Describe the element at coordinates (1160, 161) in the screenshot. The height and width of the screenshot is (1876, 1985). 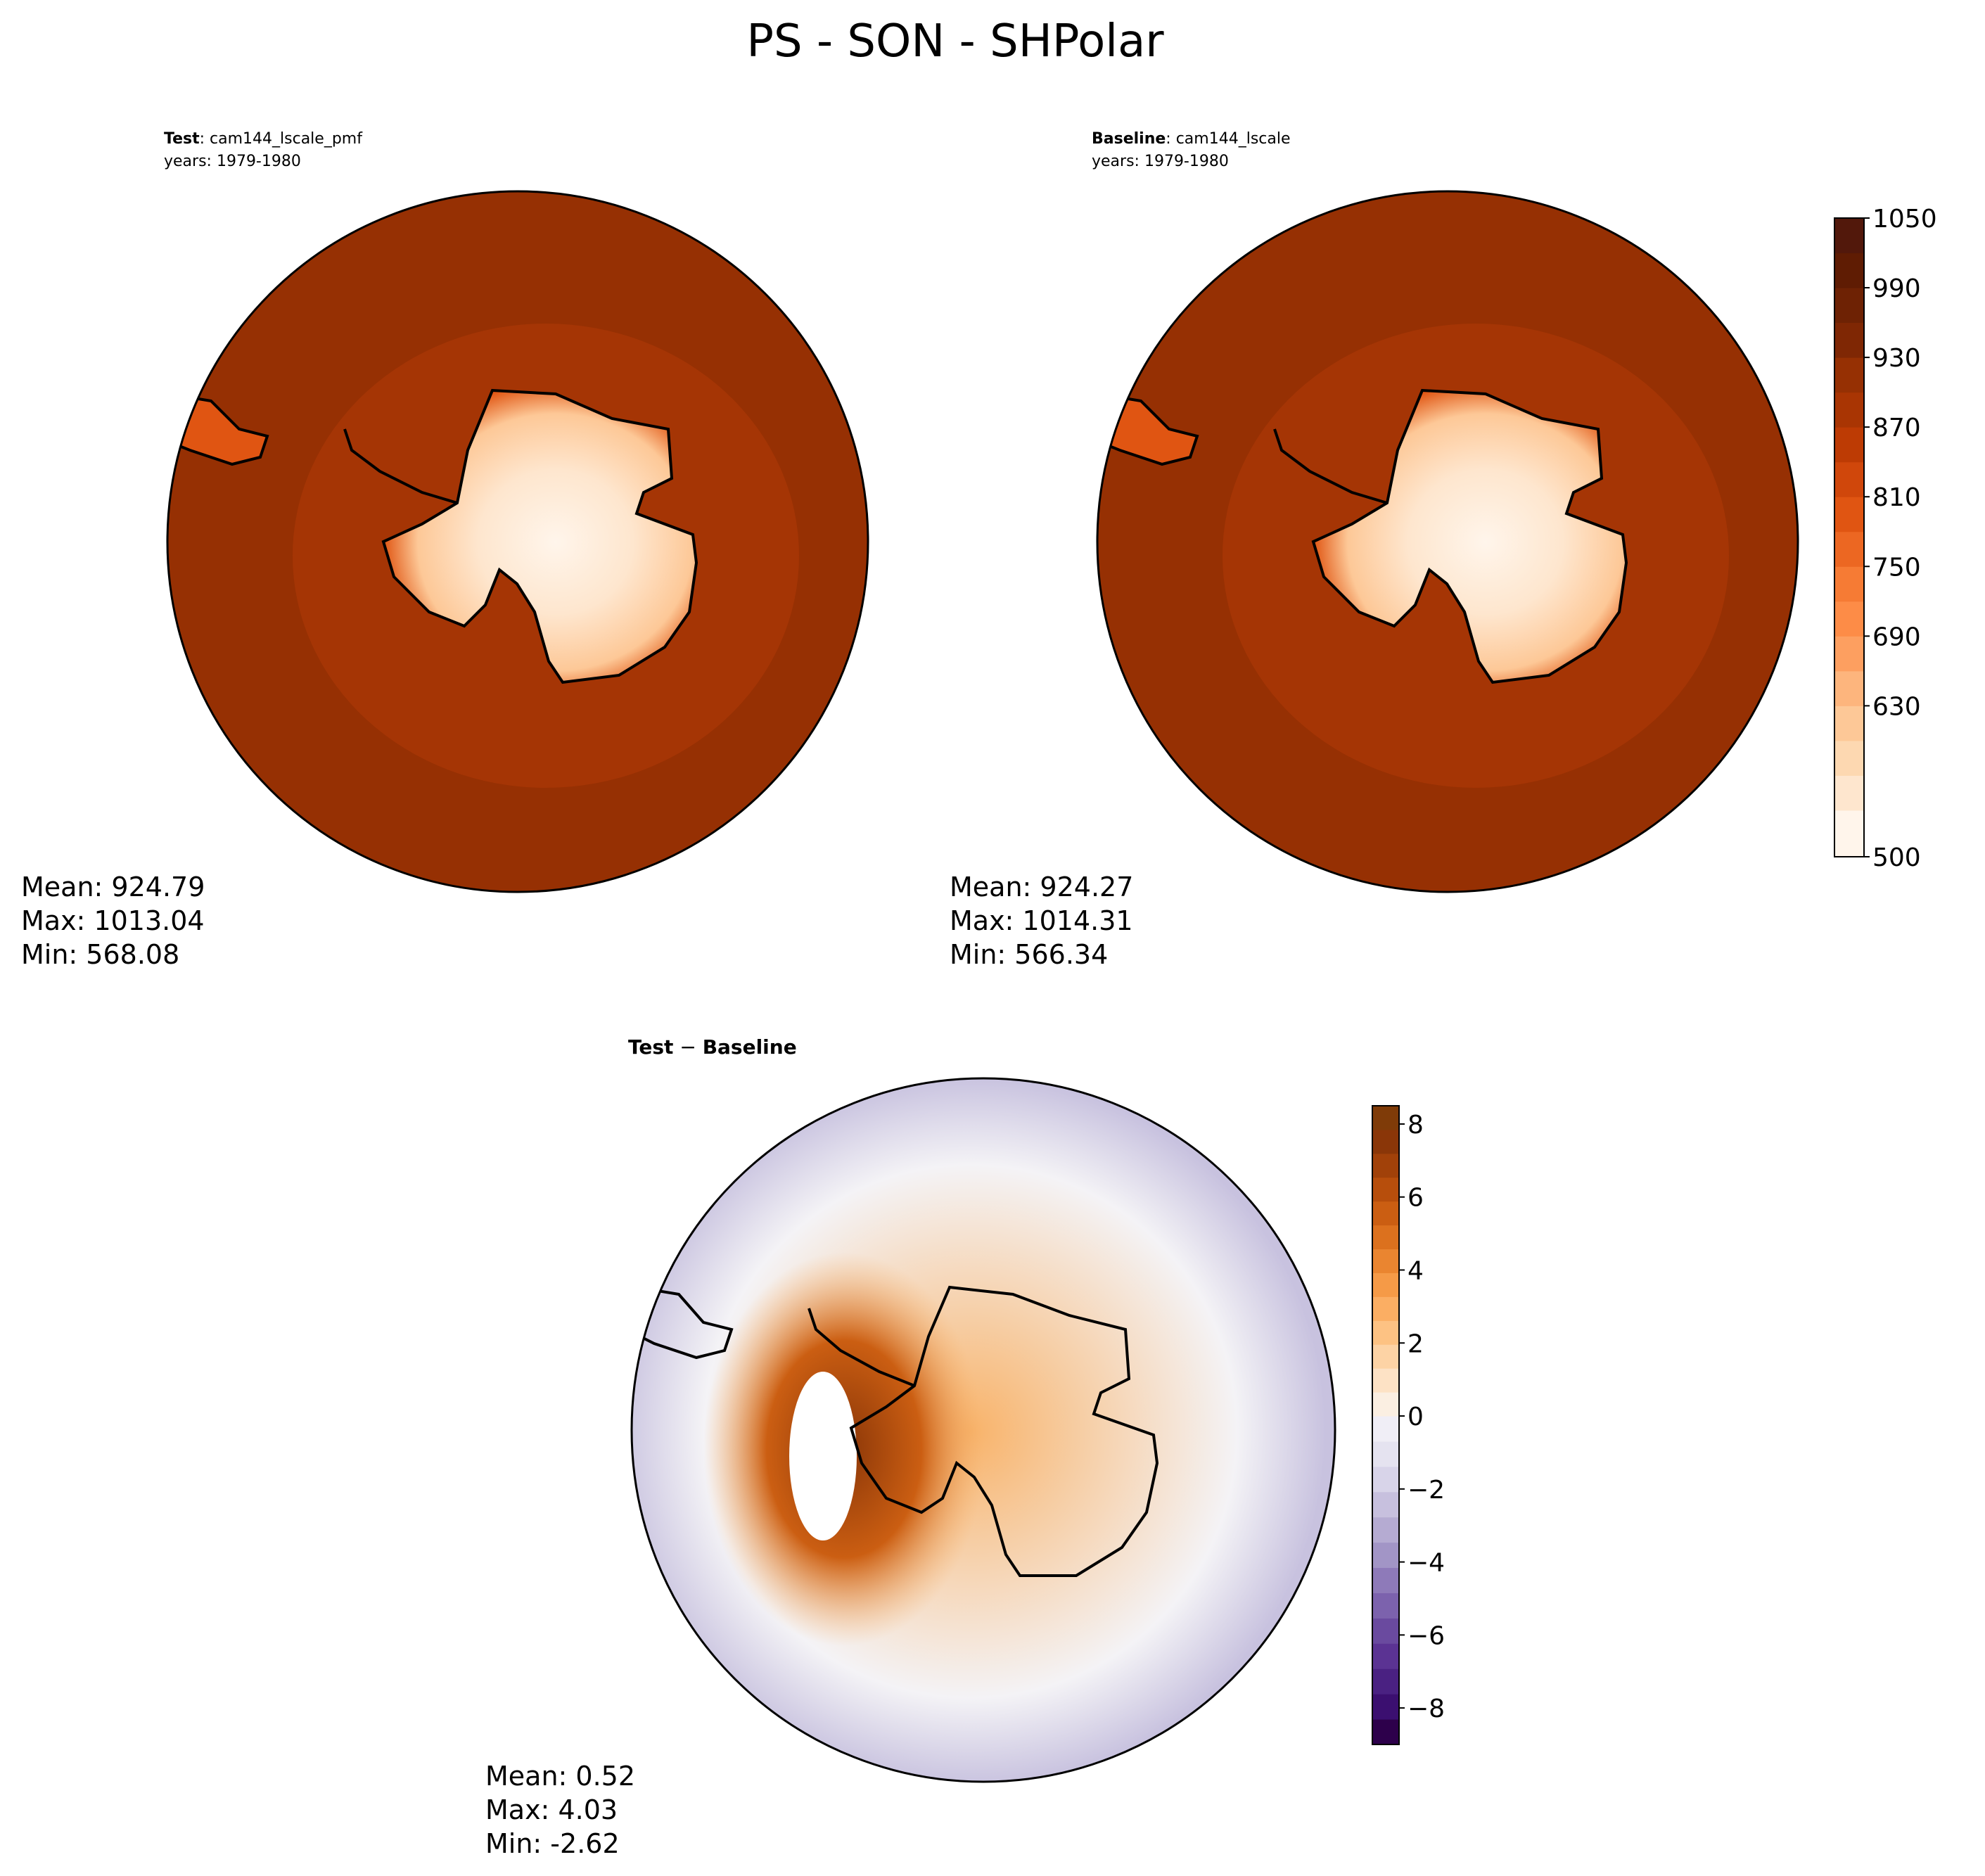
I see `panel-baseline-subtitle: years: 1979-1980` at that location.